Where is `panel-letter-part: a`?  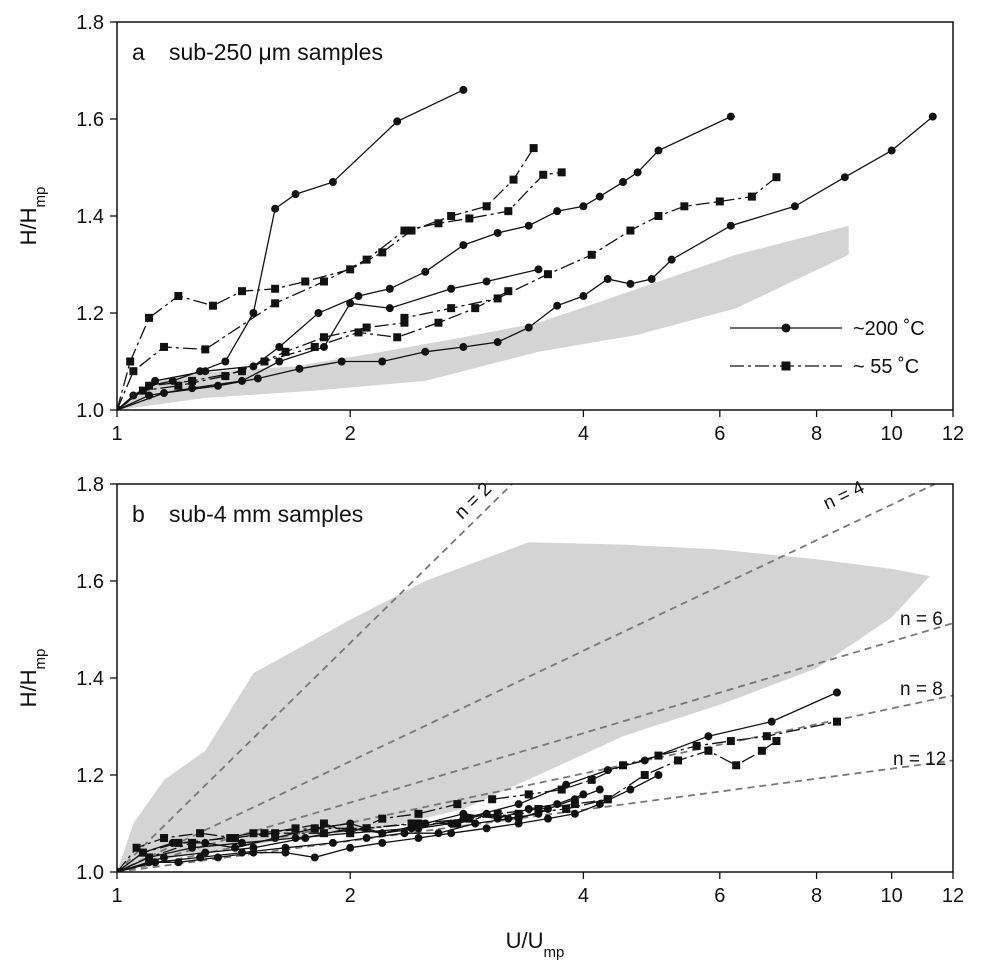
panel-letter-part: a is located at coordinates (138, 52).